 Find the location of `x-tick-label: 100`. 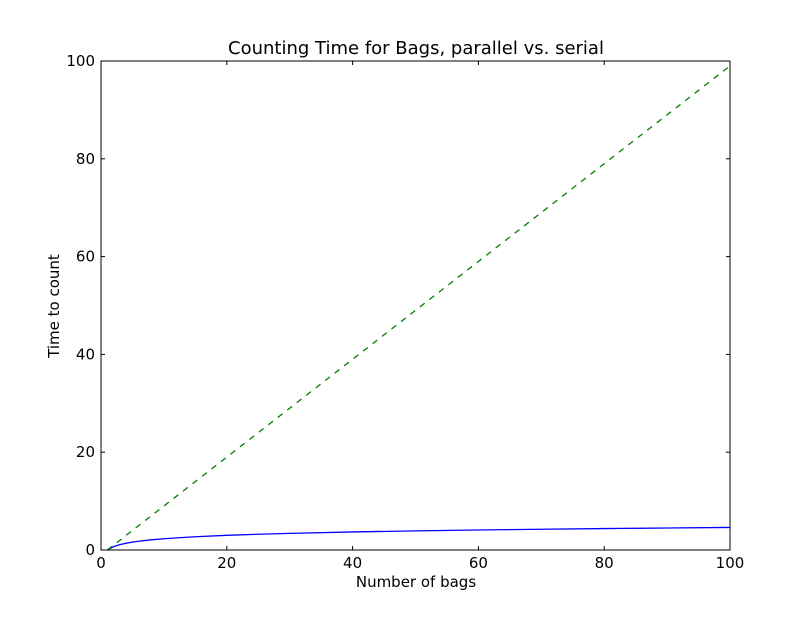

x-tick-label: 100 is located at coordinates (730, 563).